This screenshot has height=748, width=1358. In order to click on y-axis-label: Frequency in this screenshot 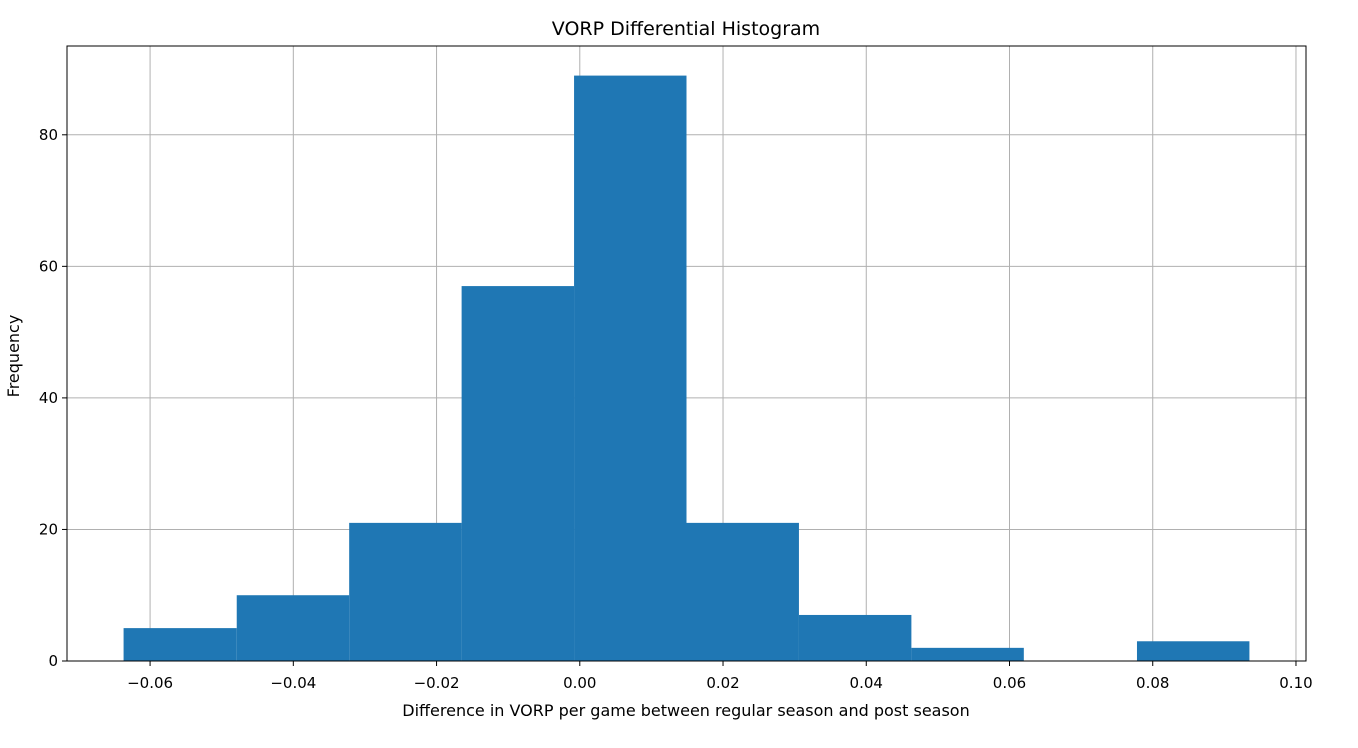, I will do `click(13, 356)`.